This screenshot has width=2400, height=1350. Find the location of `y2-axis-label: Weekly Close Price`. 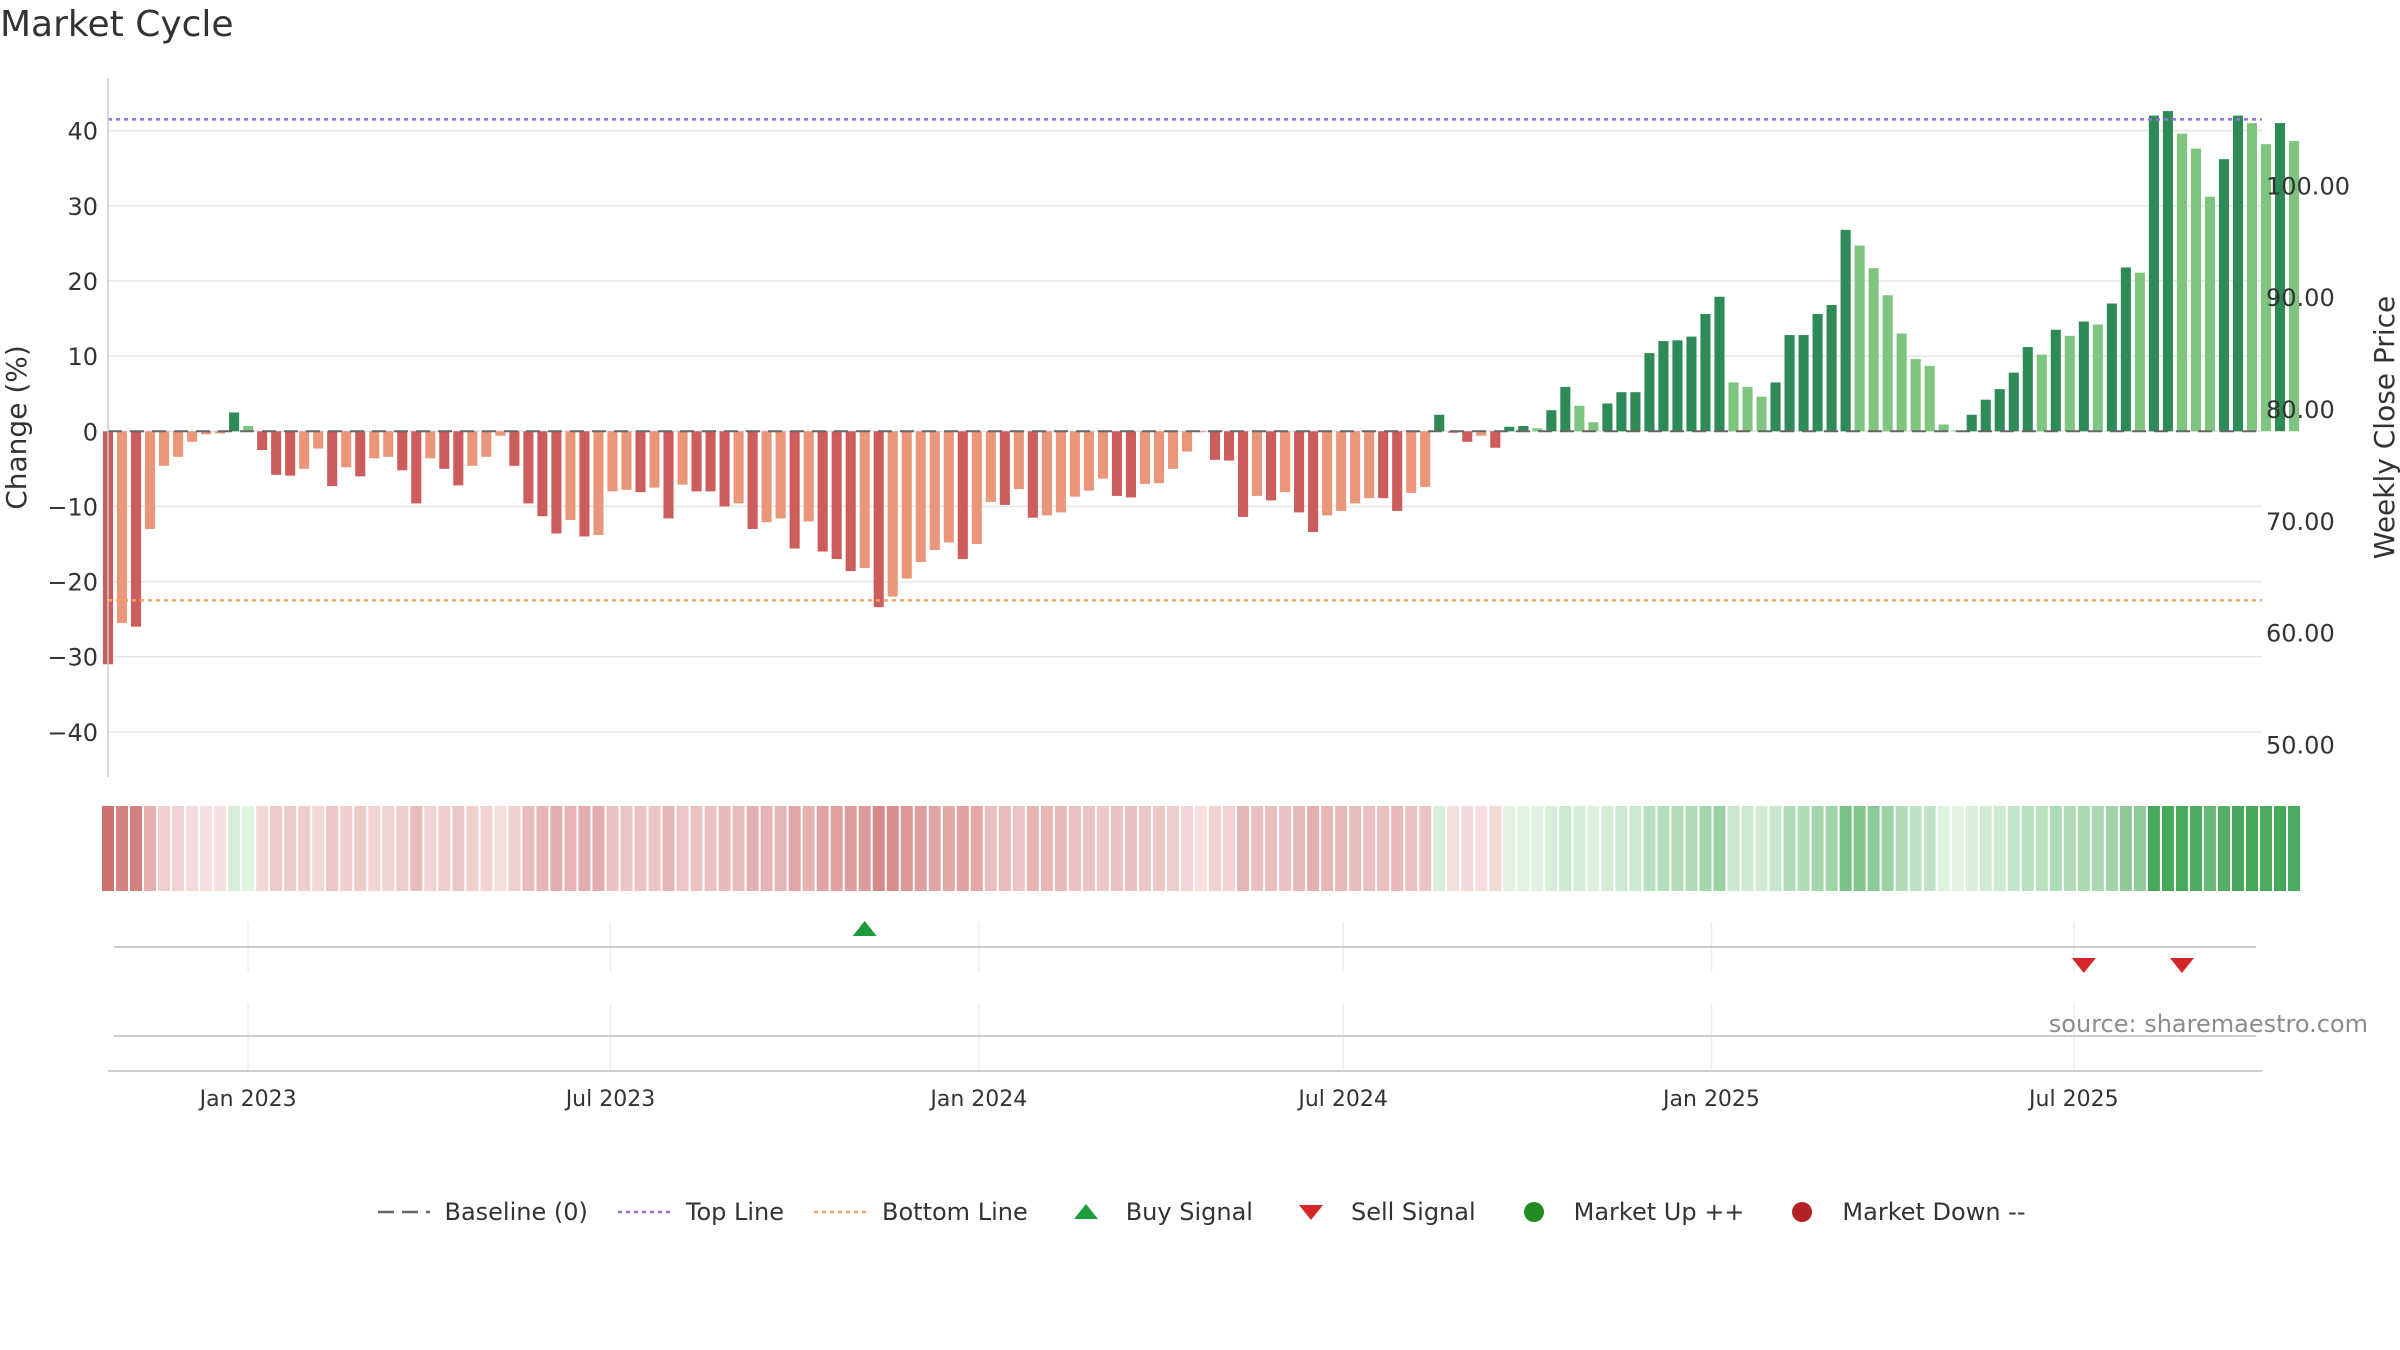

y2-axis-label: Weekly Close Price is located at coordinates (2384, 427).